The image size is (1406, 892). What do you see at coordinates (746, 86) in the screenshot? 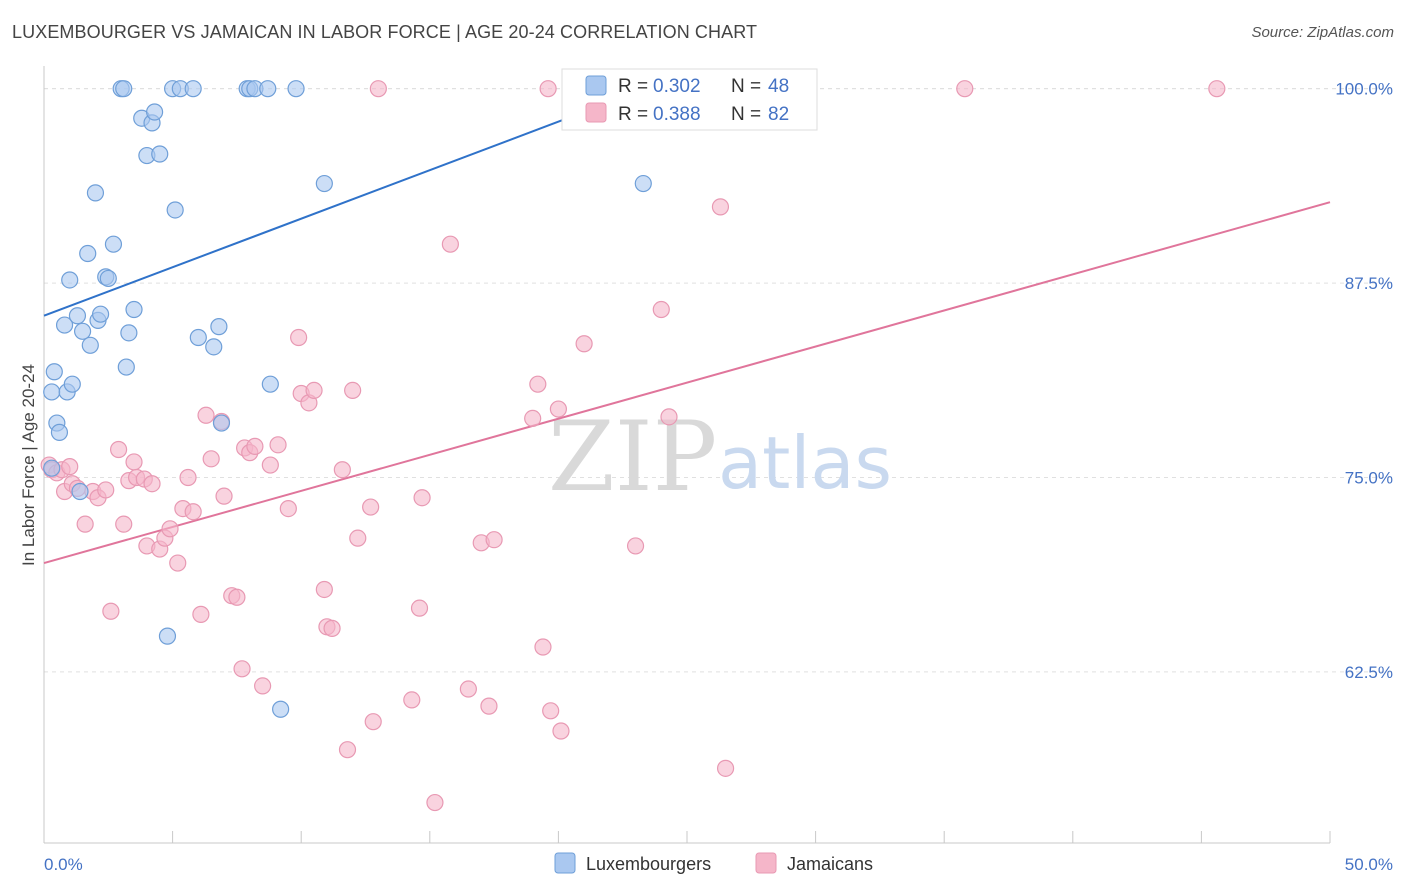
I see `legend-n-label-blue: N =` at bounding box center [746, 86].